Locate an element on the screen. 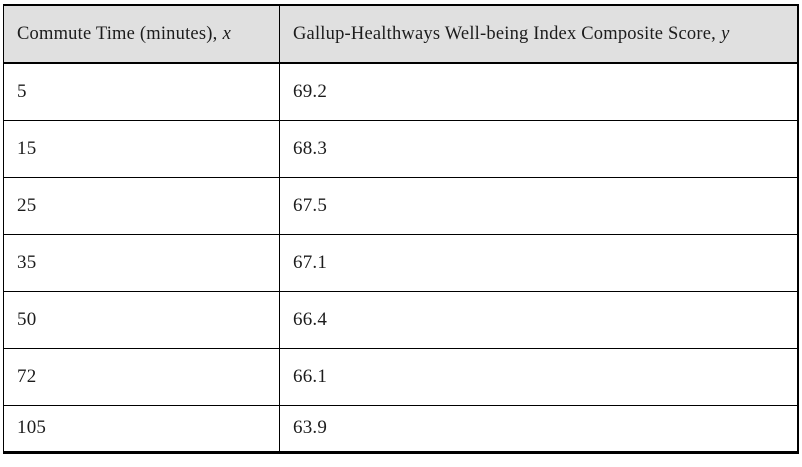  column-header-commute-time: Commute Time (minutes), x is located at coordinates (141, 34).